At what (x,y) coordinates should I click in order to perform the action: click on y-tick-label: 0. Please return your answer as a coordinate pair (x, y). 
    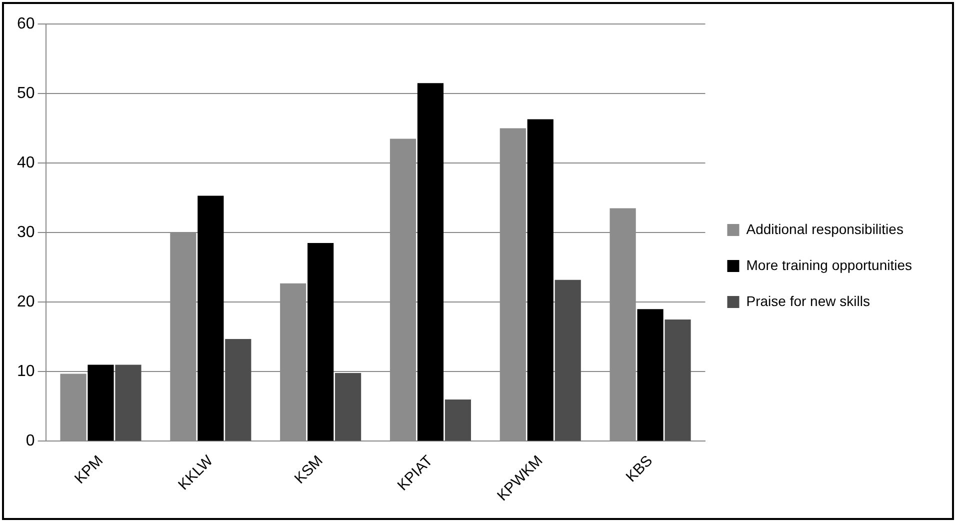
    Looking at the image, I should click on (30, 441).